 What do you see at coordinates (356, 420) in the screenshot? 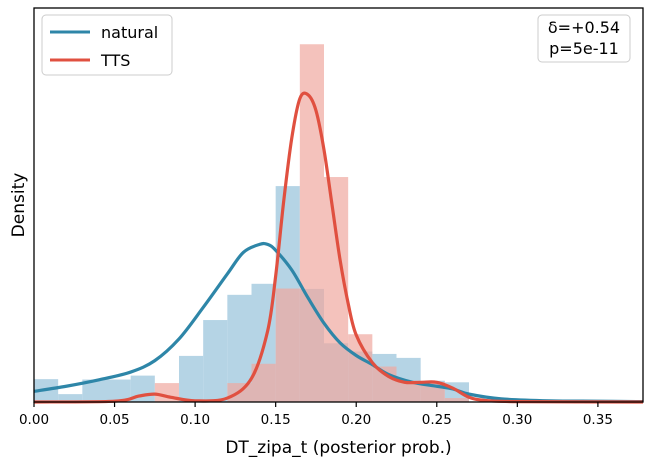
I see `x-tick-label: 0.20` at bounding box center [356, 420].